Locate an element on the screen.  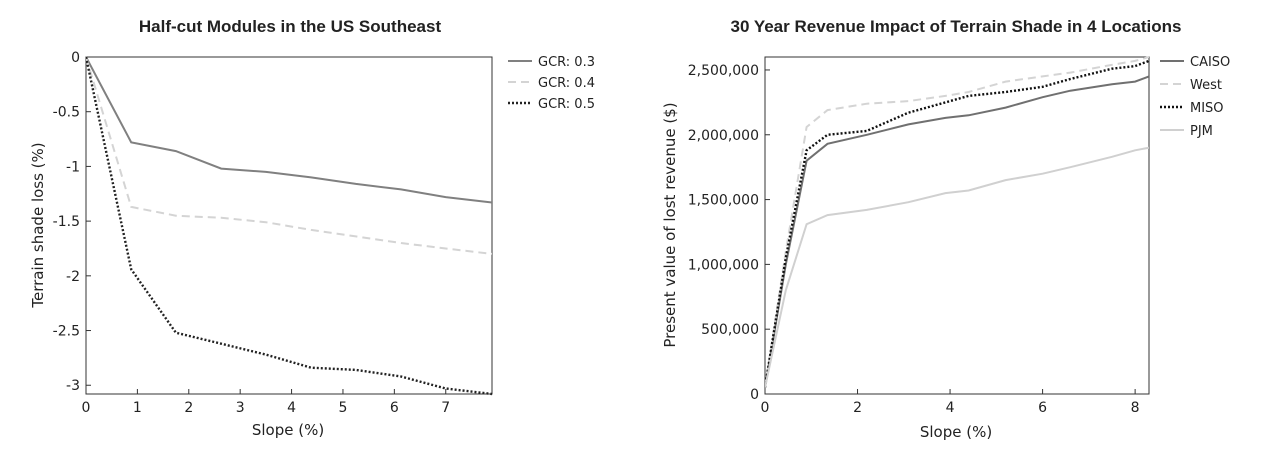
x-tick-label: 8 is located at coordinates (1135, 408).